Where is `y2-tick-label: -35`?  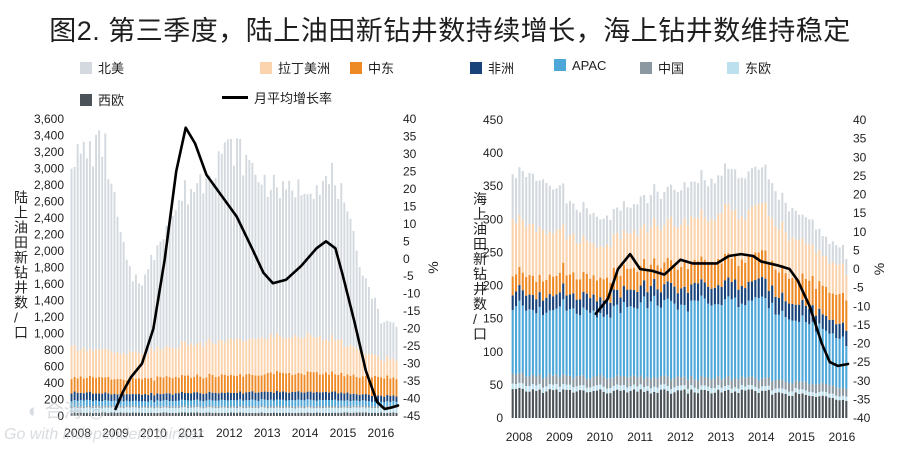
y2-tick-label: -35 is located at coordinates (862, 399).